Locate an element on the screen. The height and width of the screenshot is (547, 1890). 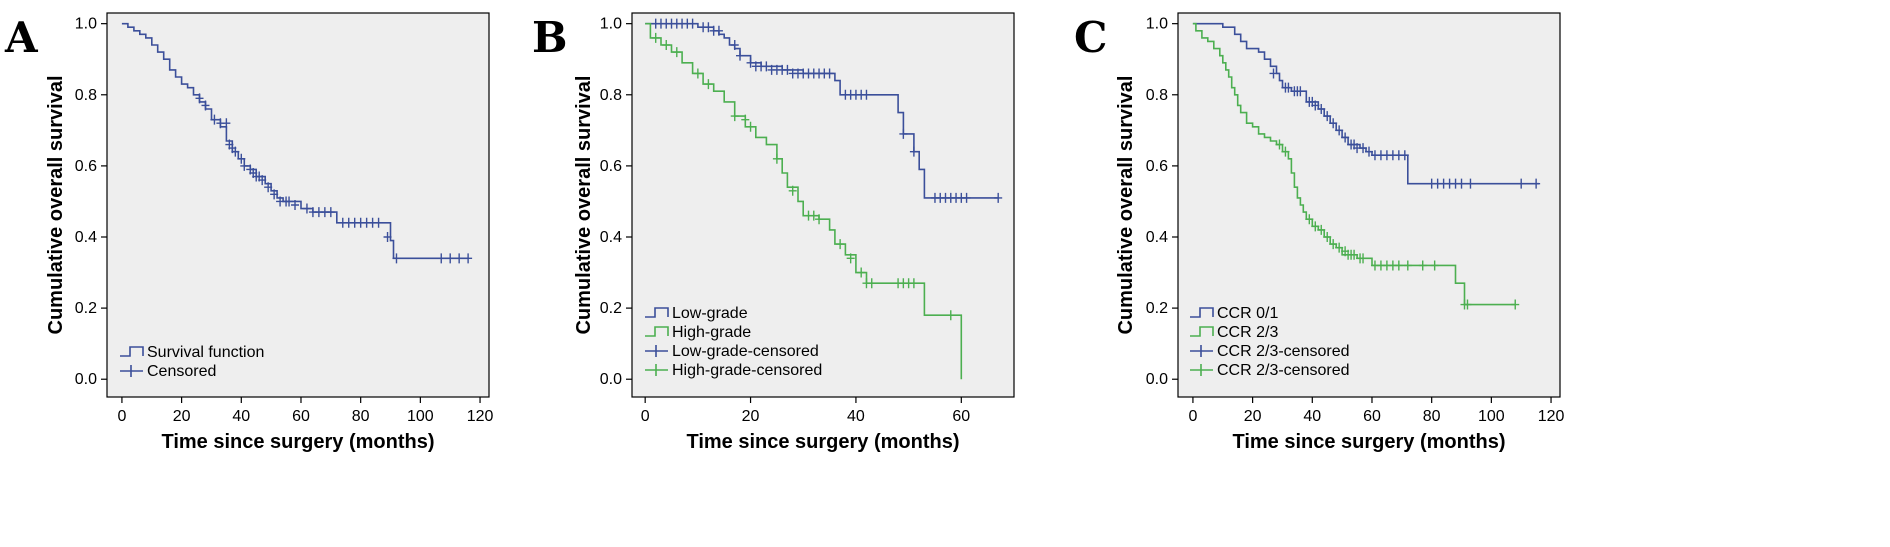
legend-label: Censored is located at coordinates (181, 371).